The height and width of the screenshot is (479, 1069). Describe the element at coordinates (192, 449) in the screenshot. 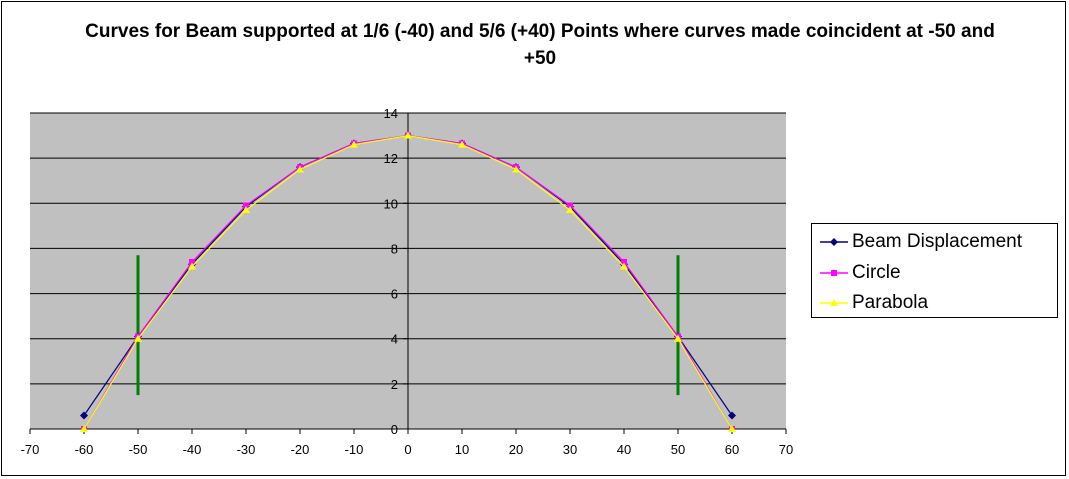

I see `x-tick-label--40: -40` at that location.